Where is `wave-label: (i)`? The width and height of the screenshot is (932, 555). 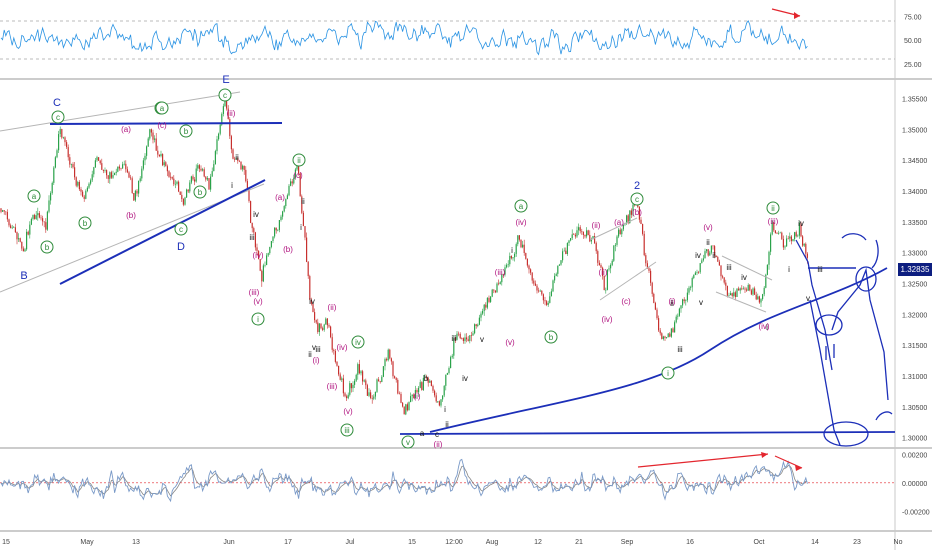 wave-label: (i) is located at coordinates (671, 301).